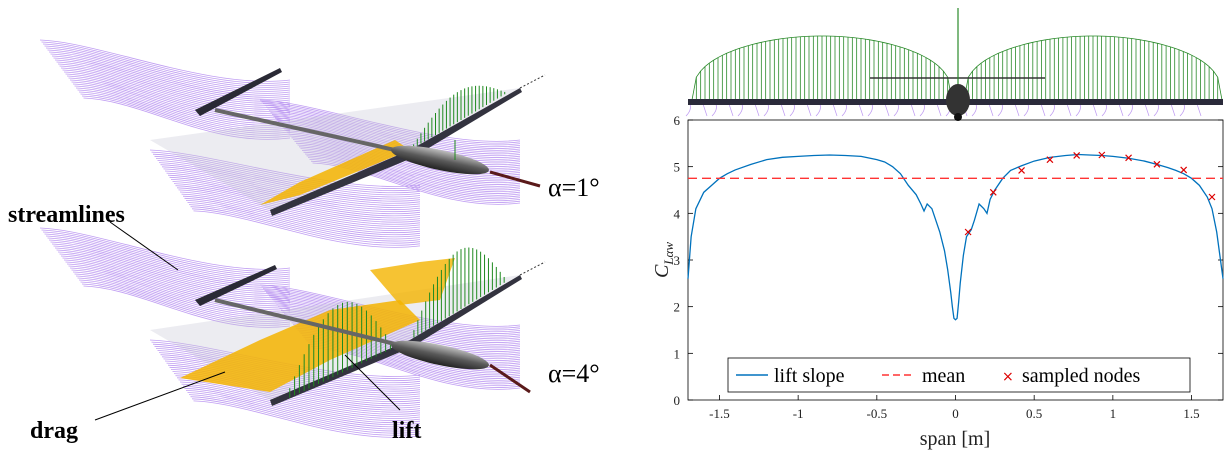 The image size is (1225, 450). Describe the element at coordinates (677, 213) in the screenshot. I see `y-tick-label: 4` at that location.